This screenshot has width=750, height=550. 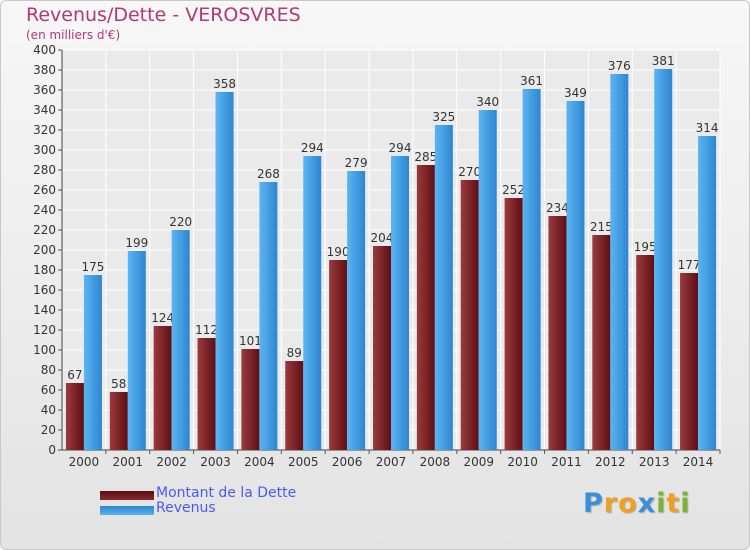 What do you see at coordinates (513, 190) in the screenshot?
I see `data-label-dette: 252` at bounding box center [513, 190].